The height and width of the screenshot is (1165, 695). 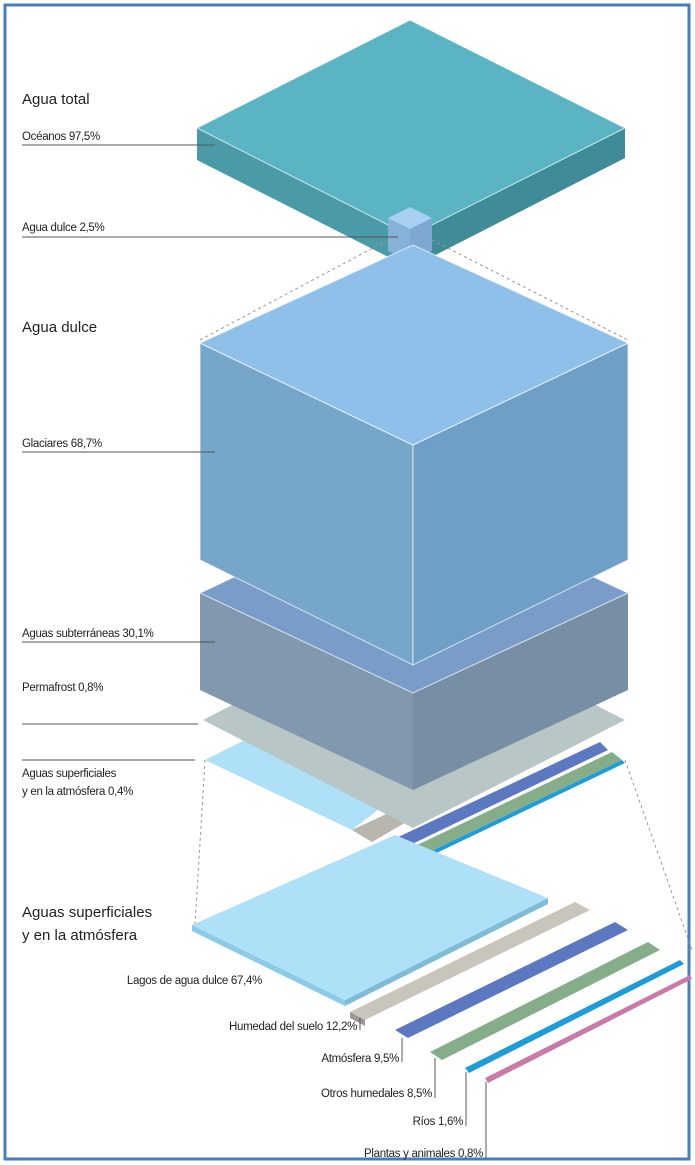 I want to click on label: Humedad del suelo 12,2%, so click(x=293, y=1027).